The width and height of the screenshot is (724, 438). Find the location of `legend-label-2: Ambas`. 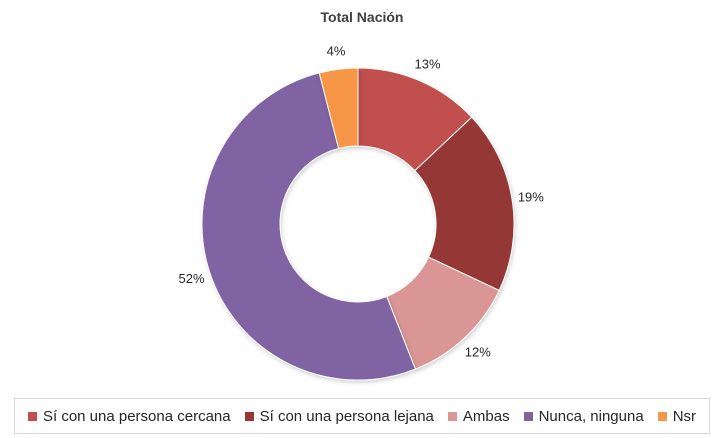

legend-label-2: Ambas is located at coordinates (486, 416).